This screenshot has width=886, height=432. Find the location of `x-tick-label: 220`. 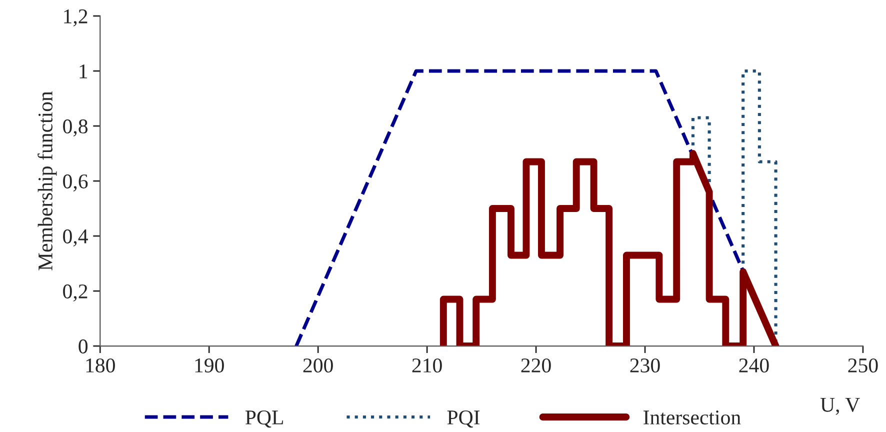

x-tick-label: 220 is located at coordinates (536, 365).